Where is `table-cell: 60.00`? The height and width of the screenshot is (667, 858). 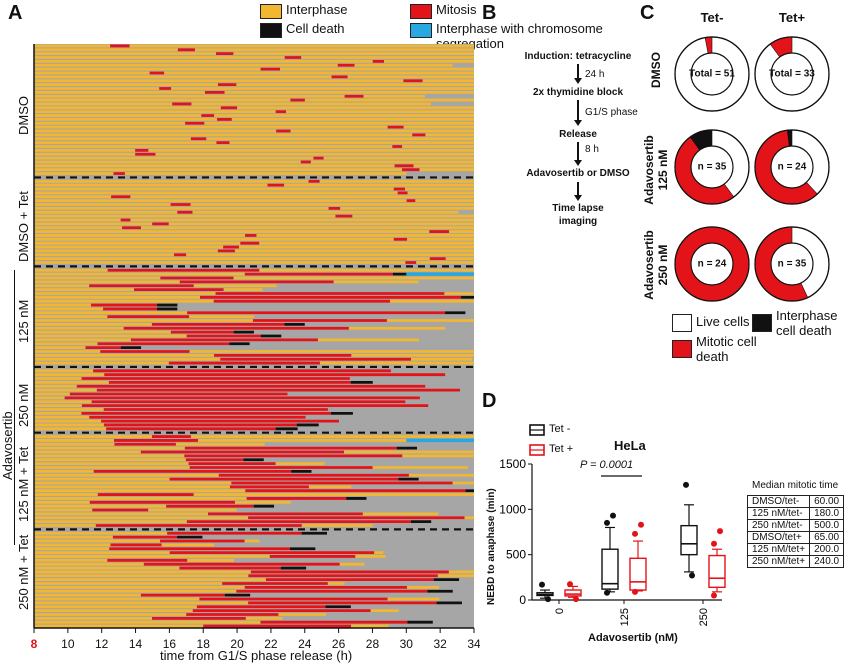 table-cell: 60.00 is located at coordinates (827, 501).